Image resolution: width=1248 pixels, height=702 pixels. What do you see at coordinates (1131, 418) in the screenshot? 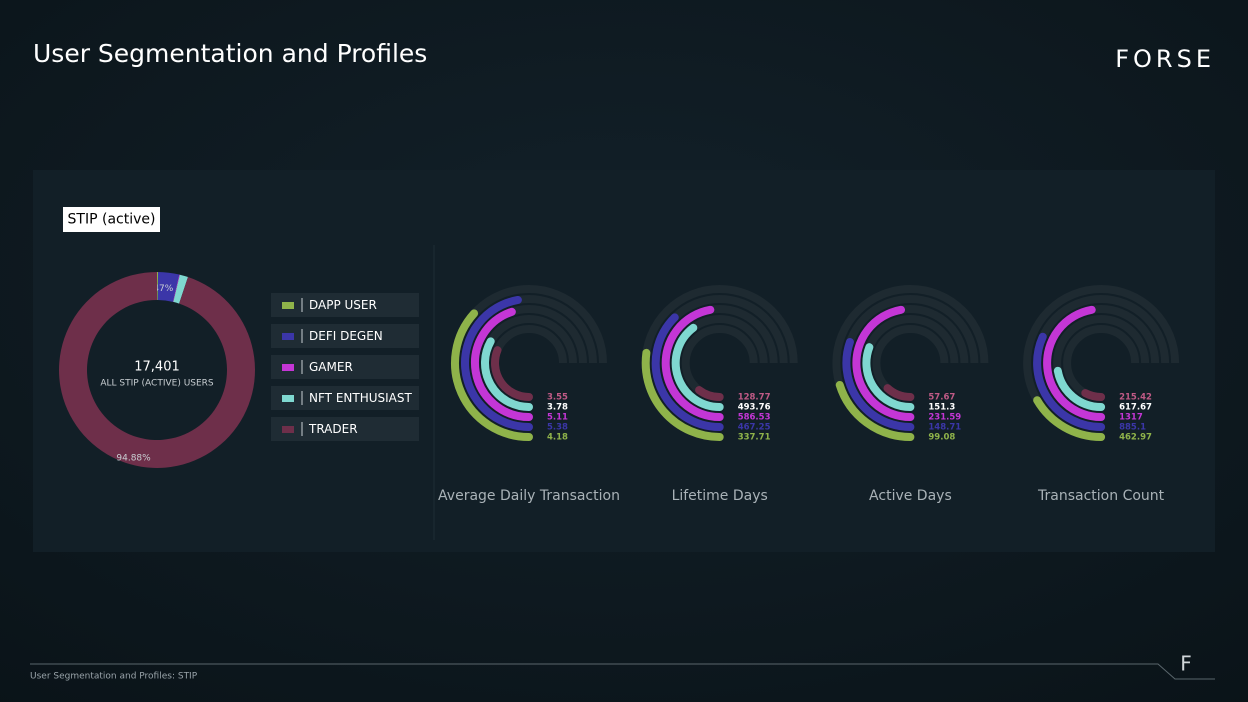
I see `radial-value-label: 1317` at bounding box center [1131, 418].